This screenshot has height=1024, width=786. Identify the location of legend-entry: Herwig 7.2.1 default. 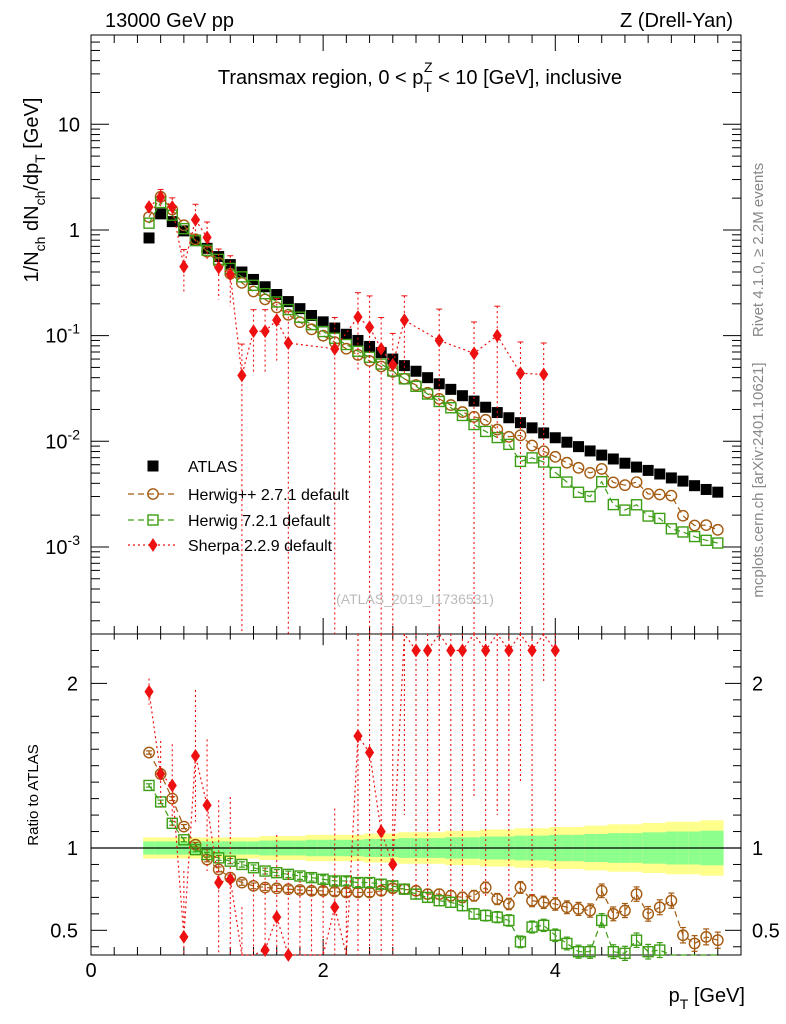
(259, 521).